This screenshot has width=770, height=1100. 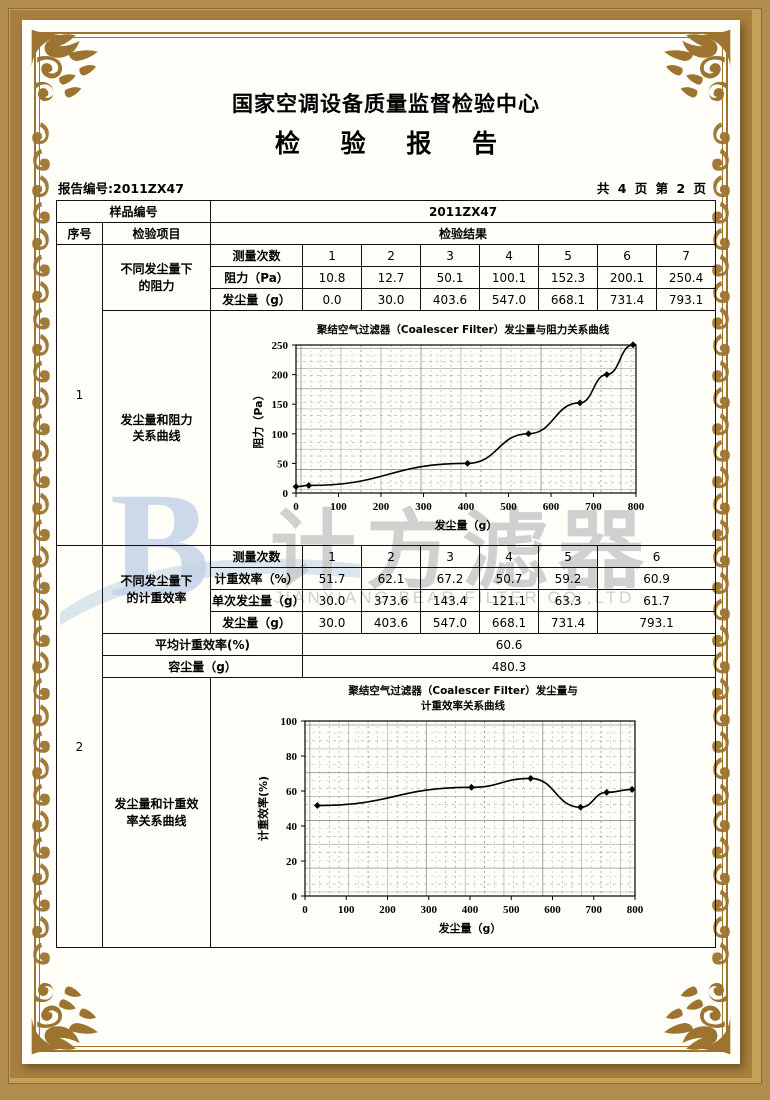 What do you see at coordinates (79, 395) in the screenshot?
I see `row-index-1: 1` at bounding box center [79, 395].